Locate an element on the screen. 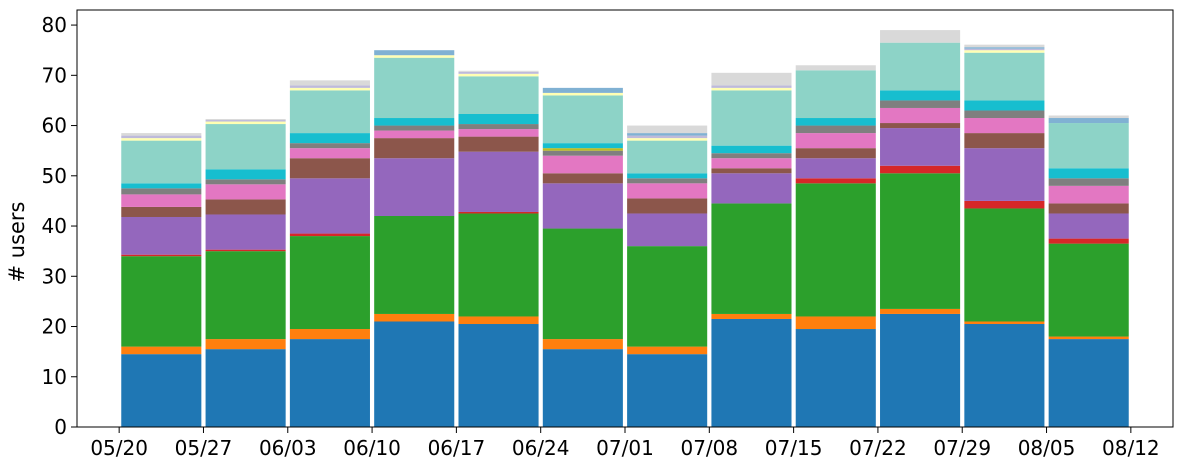 The image size is (1189, 475). x-tick-label: 05/20 is located at coordinates (119, 448).